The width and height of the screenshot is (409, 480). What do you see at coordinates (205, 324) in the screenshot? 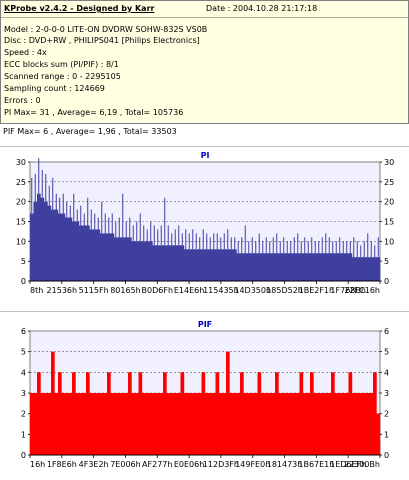
I see `chart-title: PIF` at bounding box center [205, 324].